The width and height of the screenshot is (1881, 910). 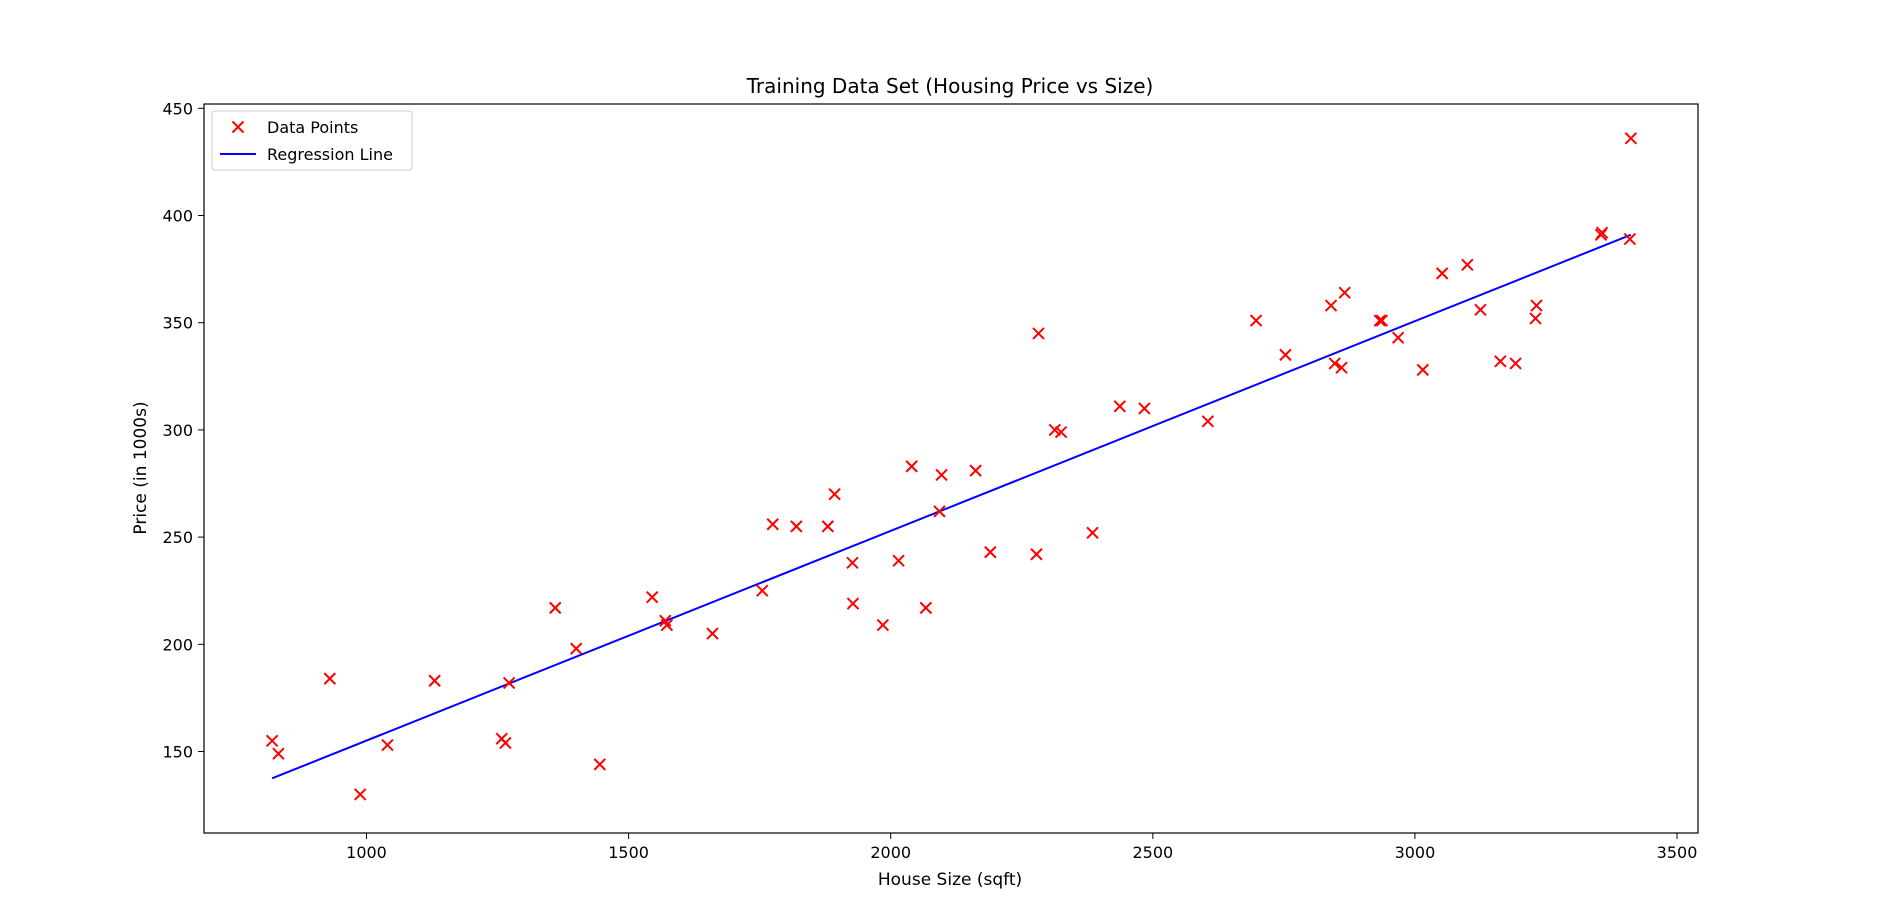 What do you see at coordinates (950, 880) in the screenshot?
I see `x-axis-label: House Size (sqft)` at bounding box center [950, 880].